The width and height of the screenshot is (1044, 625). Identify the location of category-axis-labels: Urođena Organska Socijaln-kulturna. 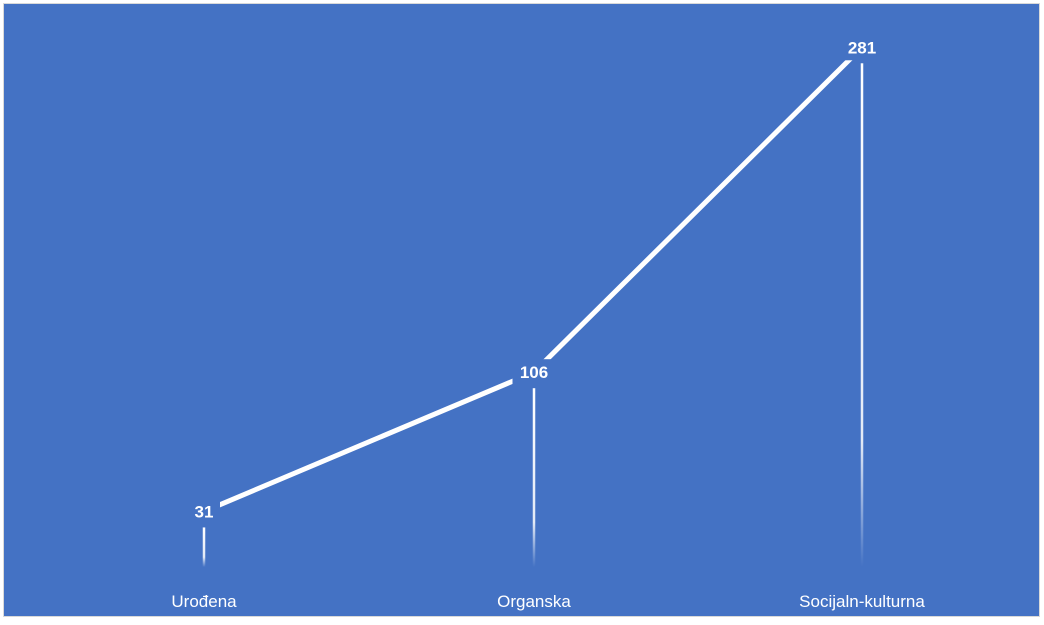
(548, 601).